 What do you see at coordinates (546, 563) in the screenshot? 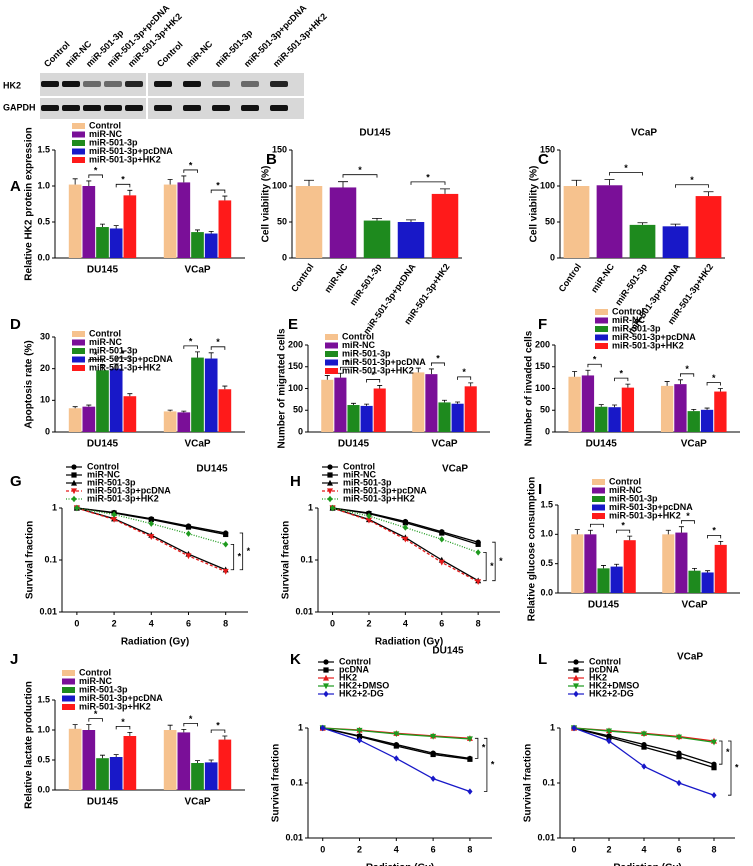
I see `y-tick-label: 0.5` at bounding box center [546, 563].